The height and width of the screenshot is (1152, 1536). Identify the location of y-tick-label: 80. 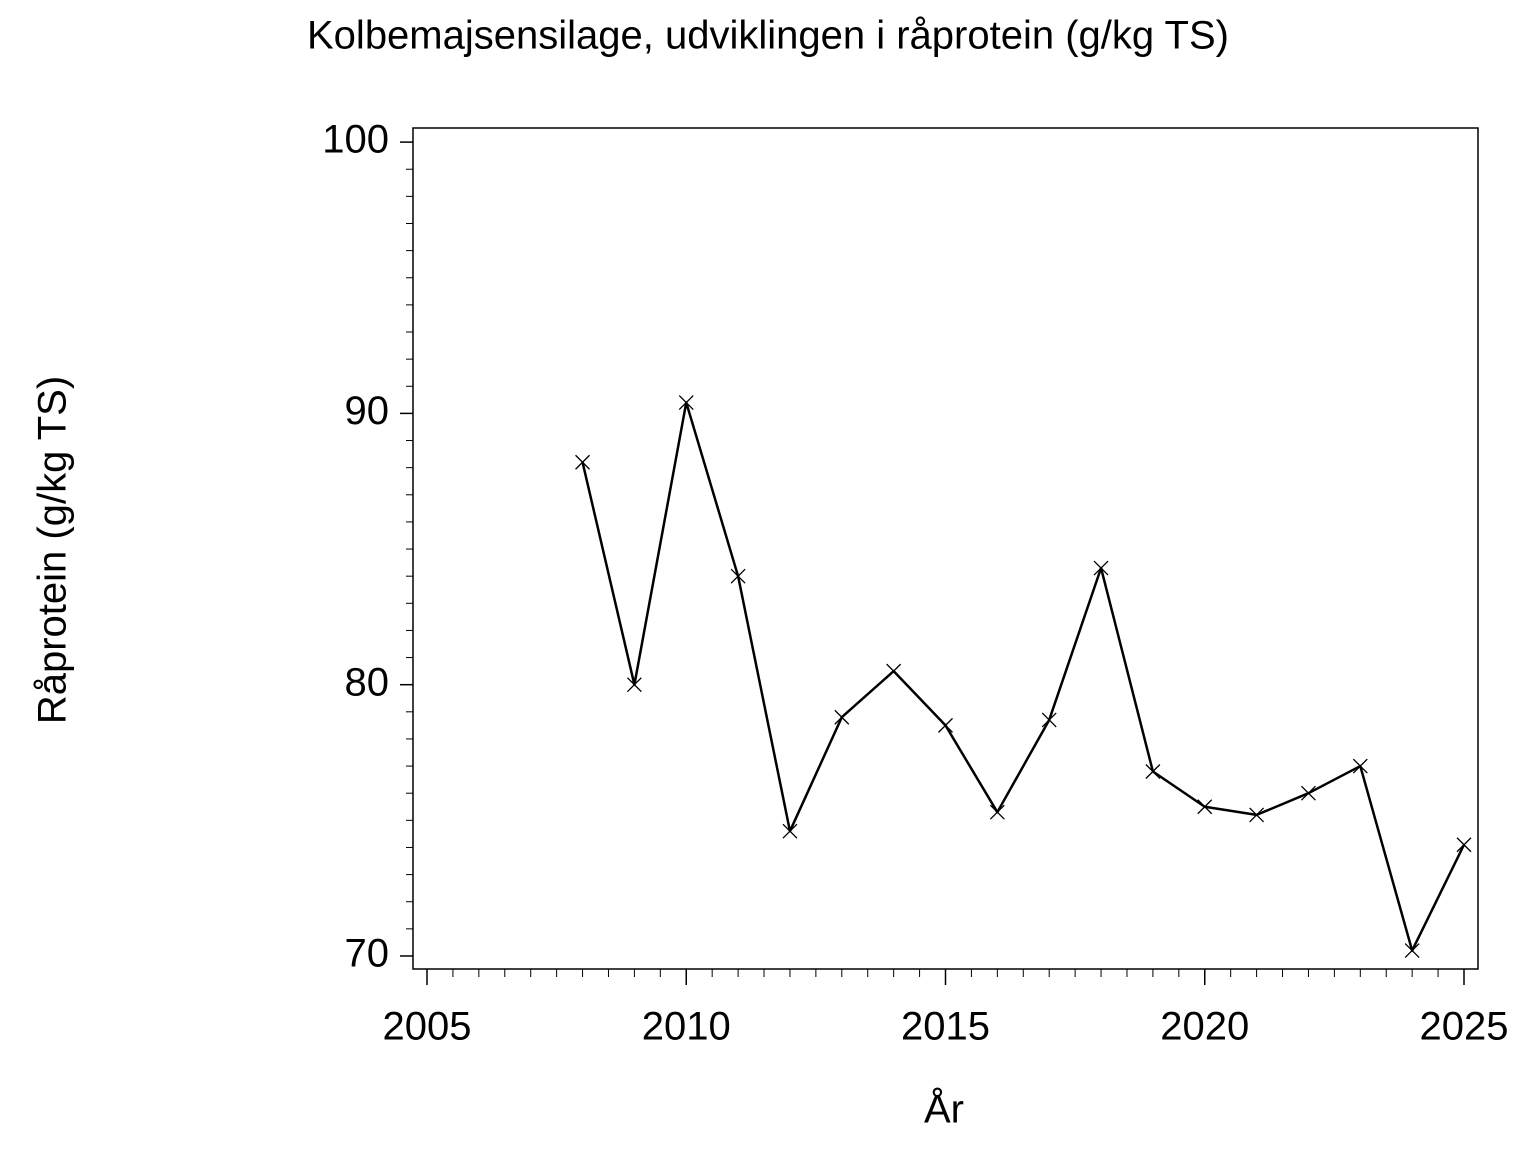
(367, 682).